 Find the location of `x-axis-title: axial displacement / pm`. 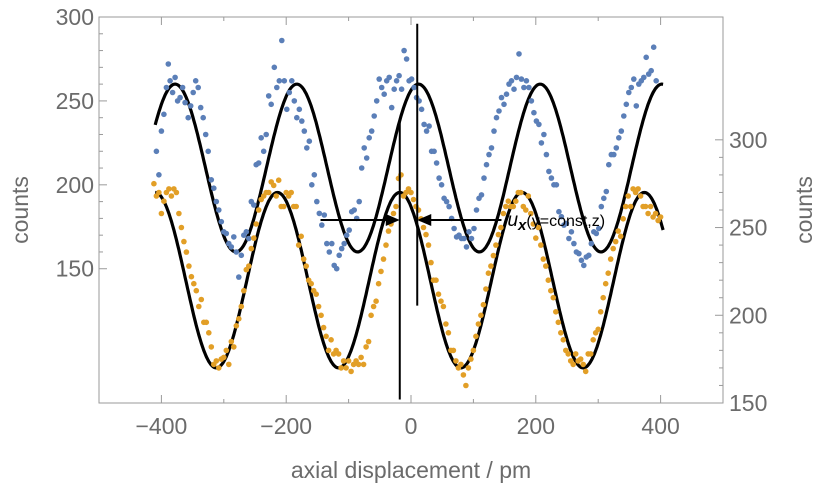

x-axis-title: axial displacement / pm is located at coordinates (411, 470).